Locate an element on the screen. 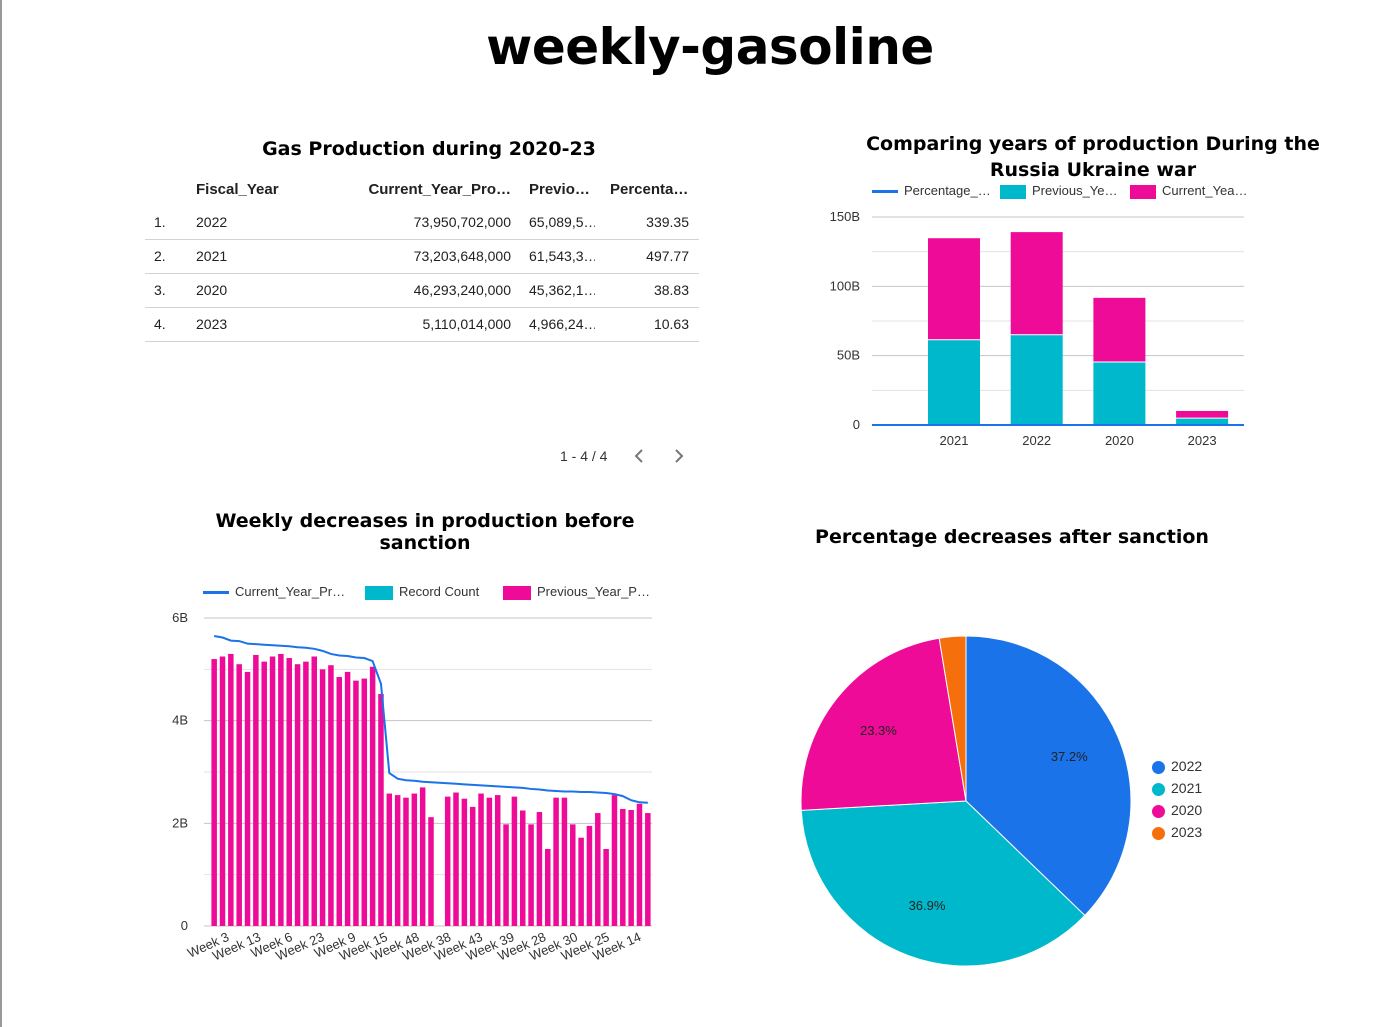  cell-current-year: 73,203,648,000 is located at coordinates (462, 256).